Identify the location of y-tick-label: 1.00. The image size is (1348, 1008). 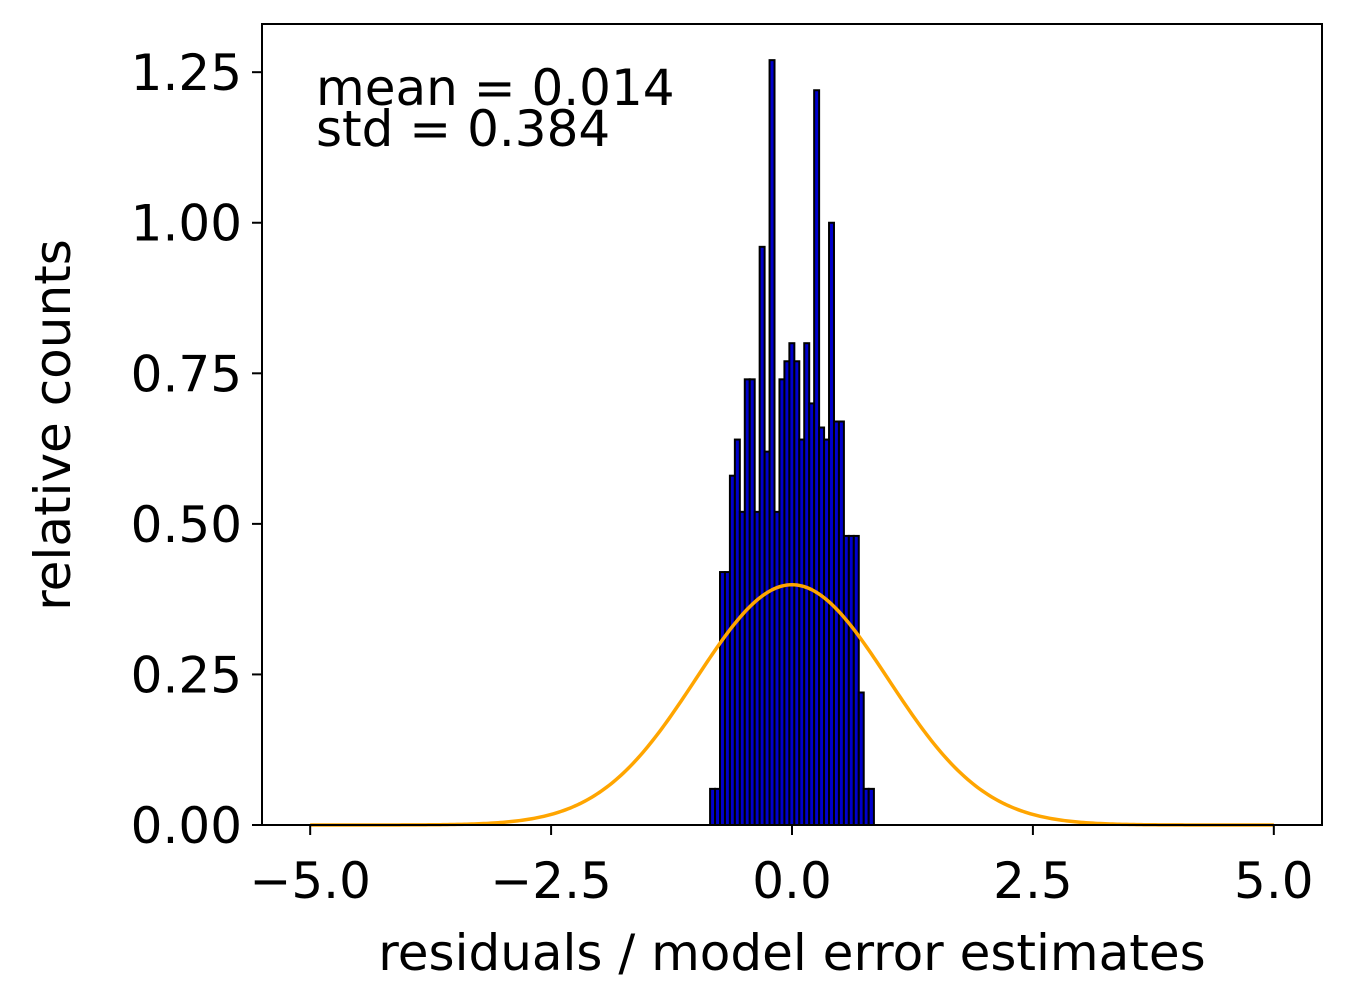
(186, 224).